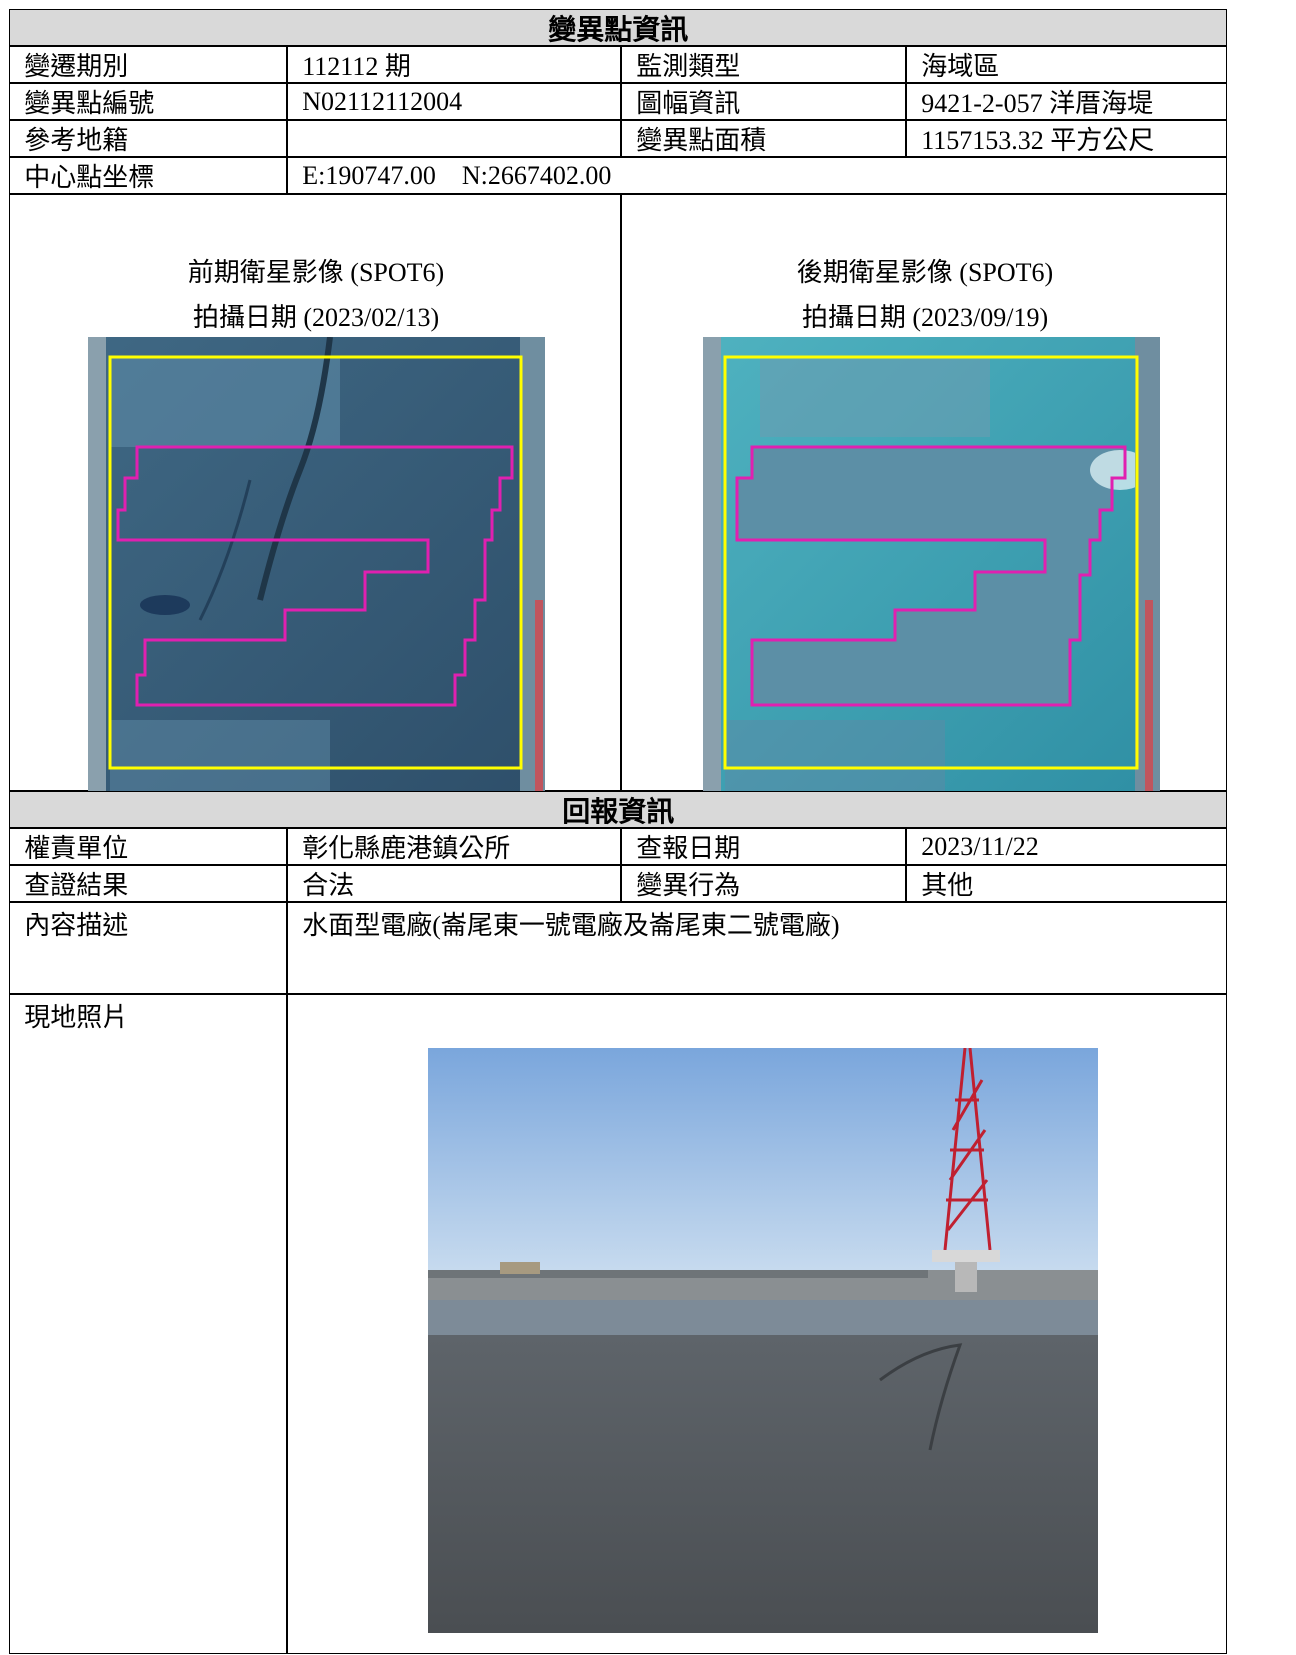  I want to click on label: 變異行為, so click(764, 884).